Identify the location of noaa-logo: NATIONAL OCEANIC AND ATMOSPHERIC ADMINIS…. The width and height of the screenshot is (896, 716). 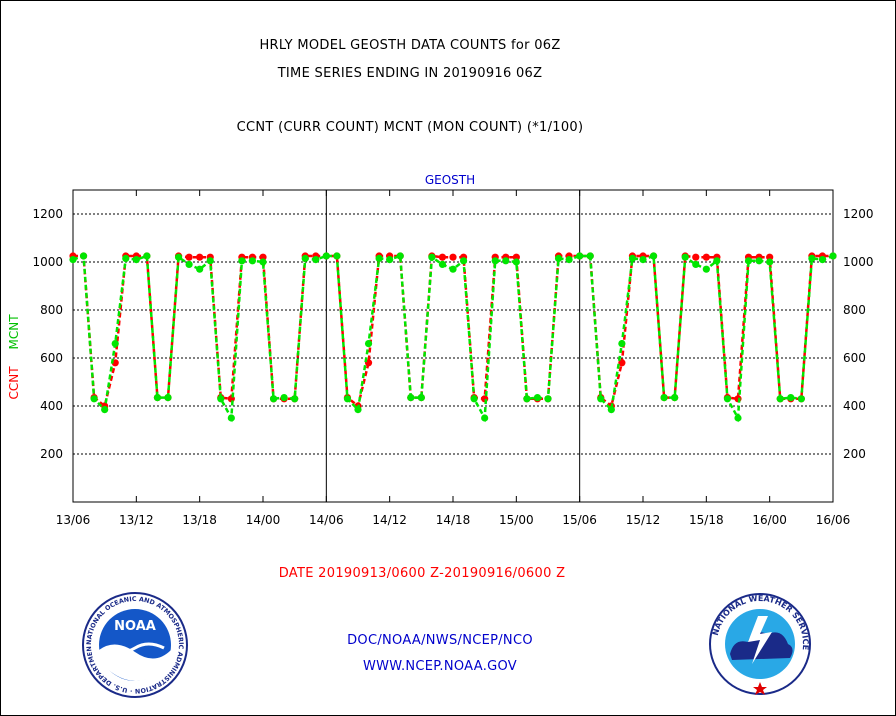
(134, 644).